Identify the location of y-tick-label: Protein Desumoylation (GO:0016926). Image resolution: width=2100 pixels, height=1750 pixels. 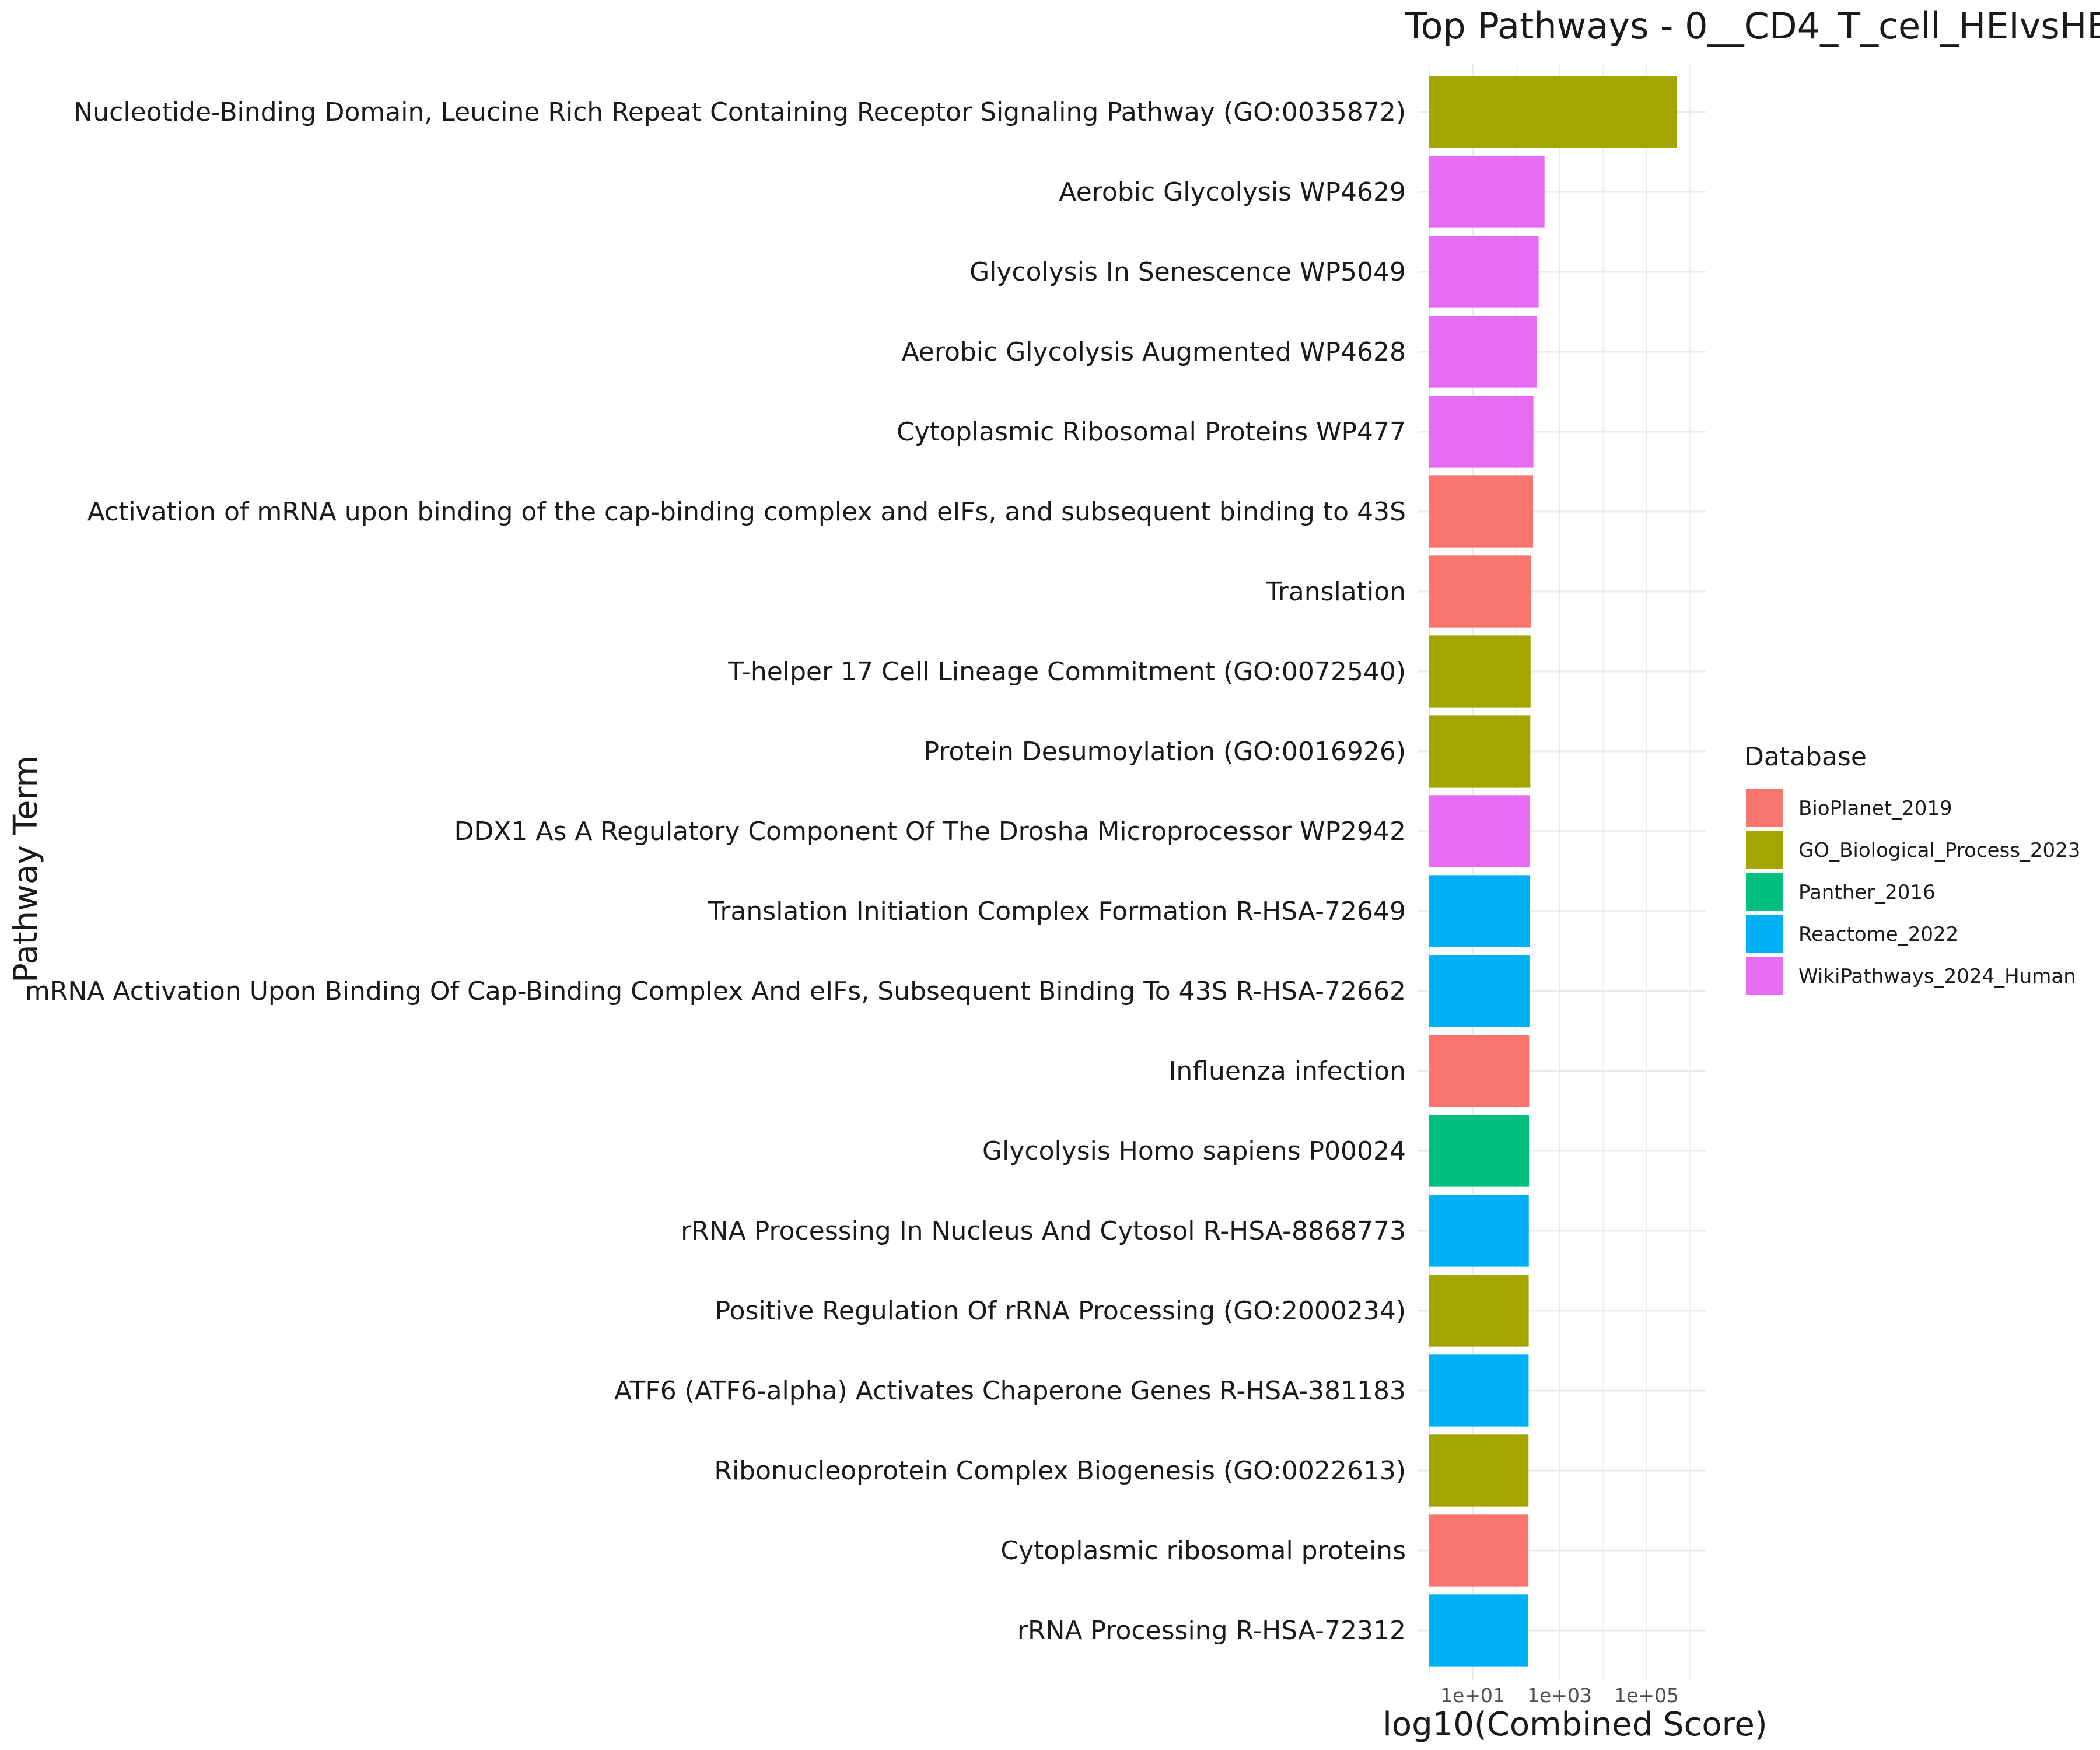
(1165, 751).